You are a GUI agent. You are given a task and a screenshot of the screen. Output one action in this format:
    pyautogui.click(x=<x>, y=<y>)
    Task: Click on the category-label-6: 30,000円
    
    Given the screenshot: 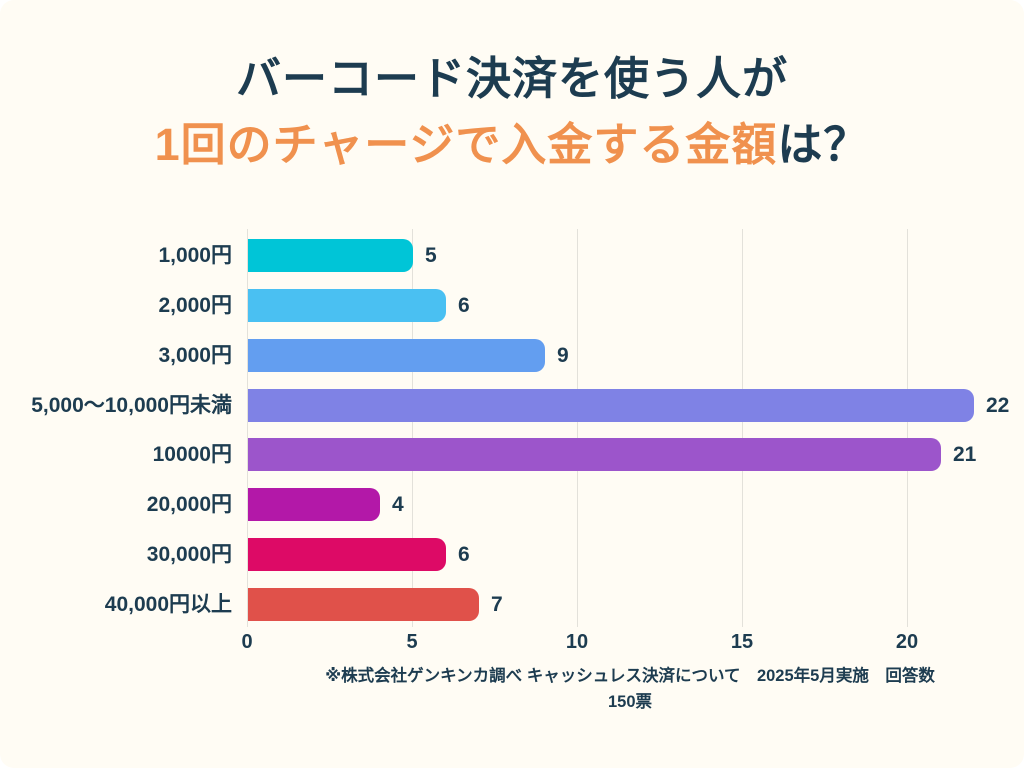 What is the action you would take?
    pyautogui.click(x=189, y=554)
    